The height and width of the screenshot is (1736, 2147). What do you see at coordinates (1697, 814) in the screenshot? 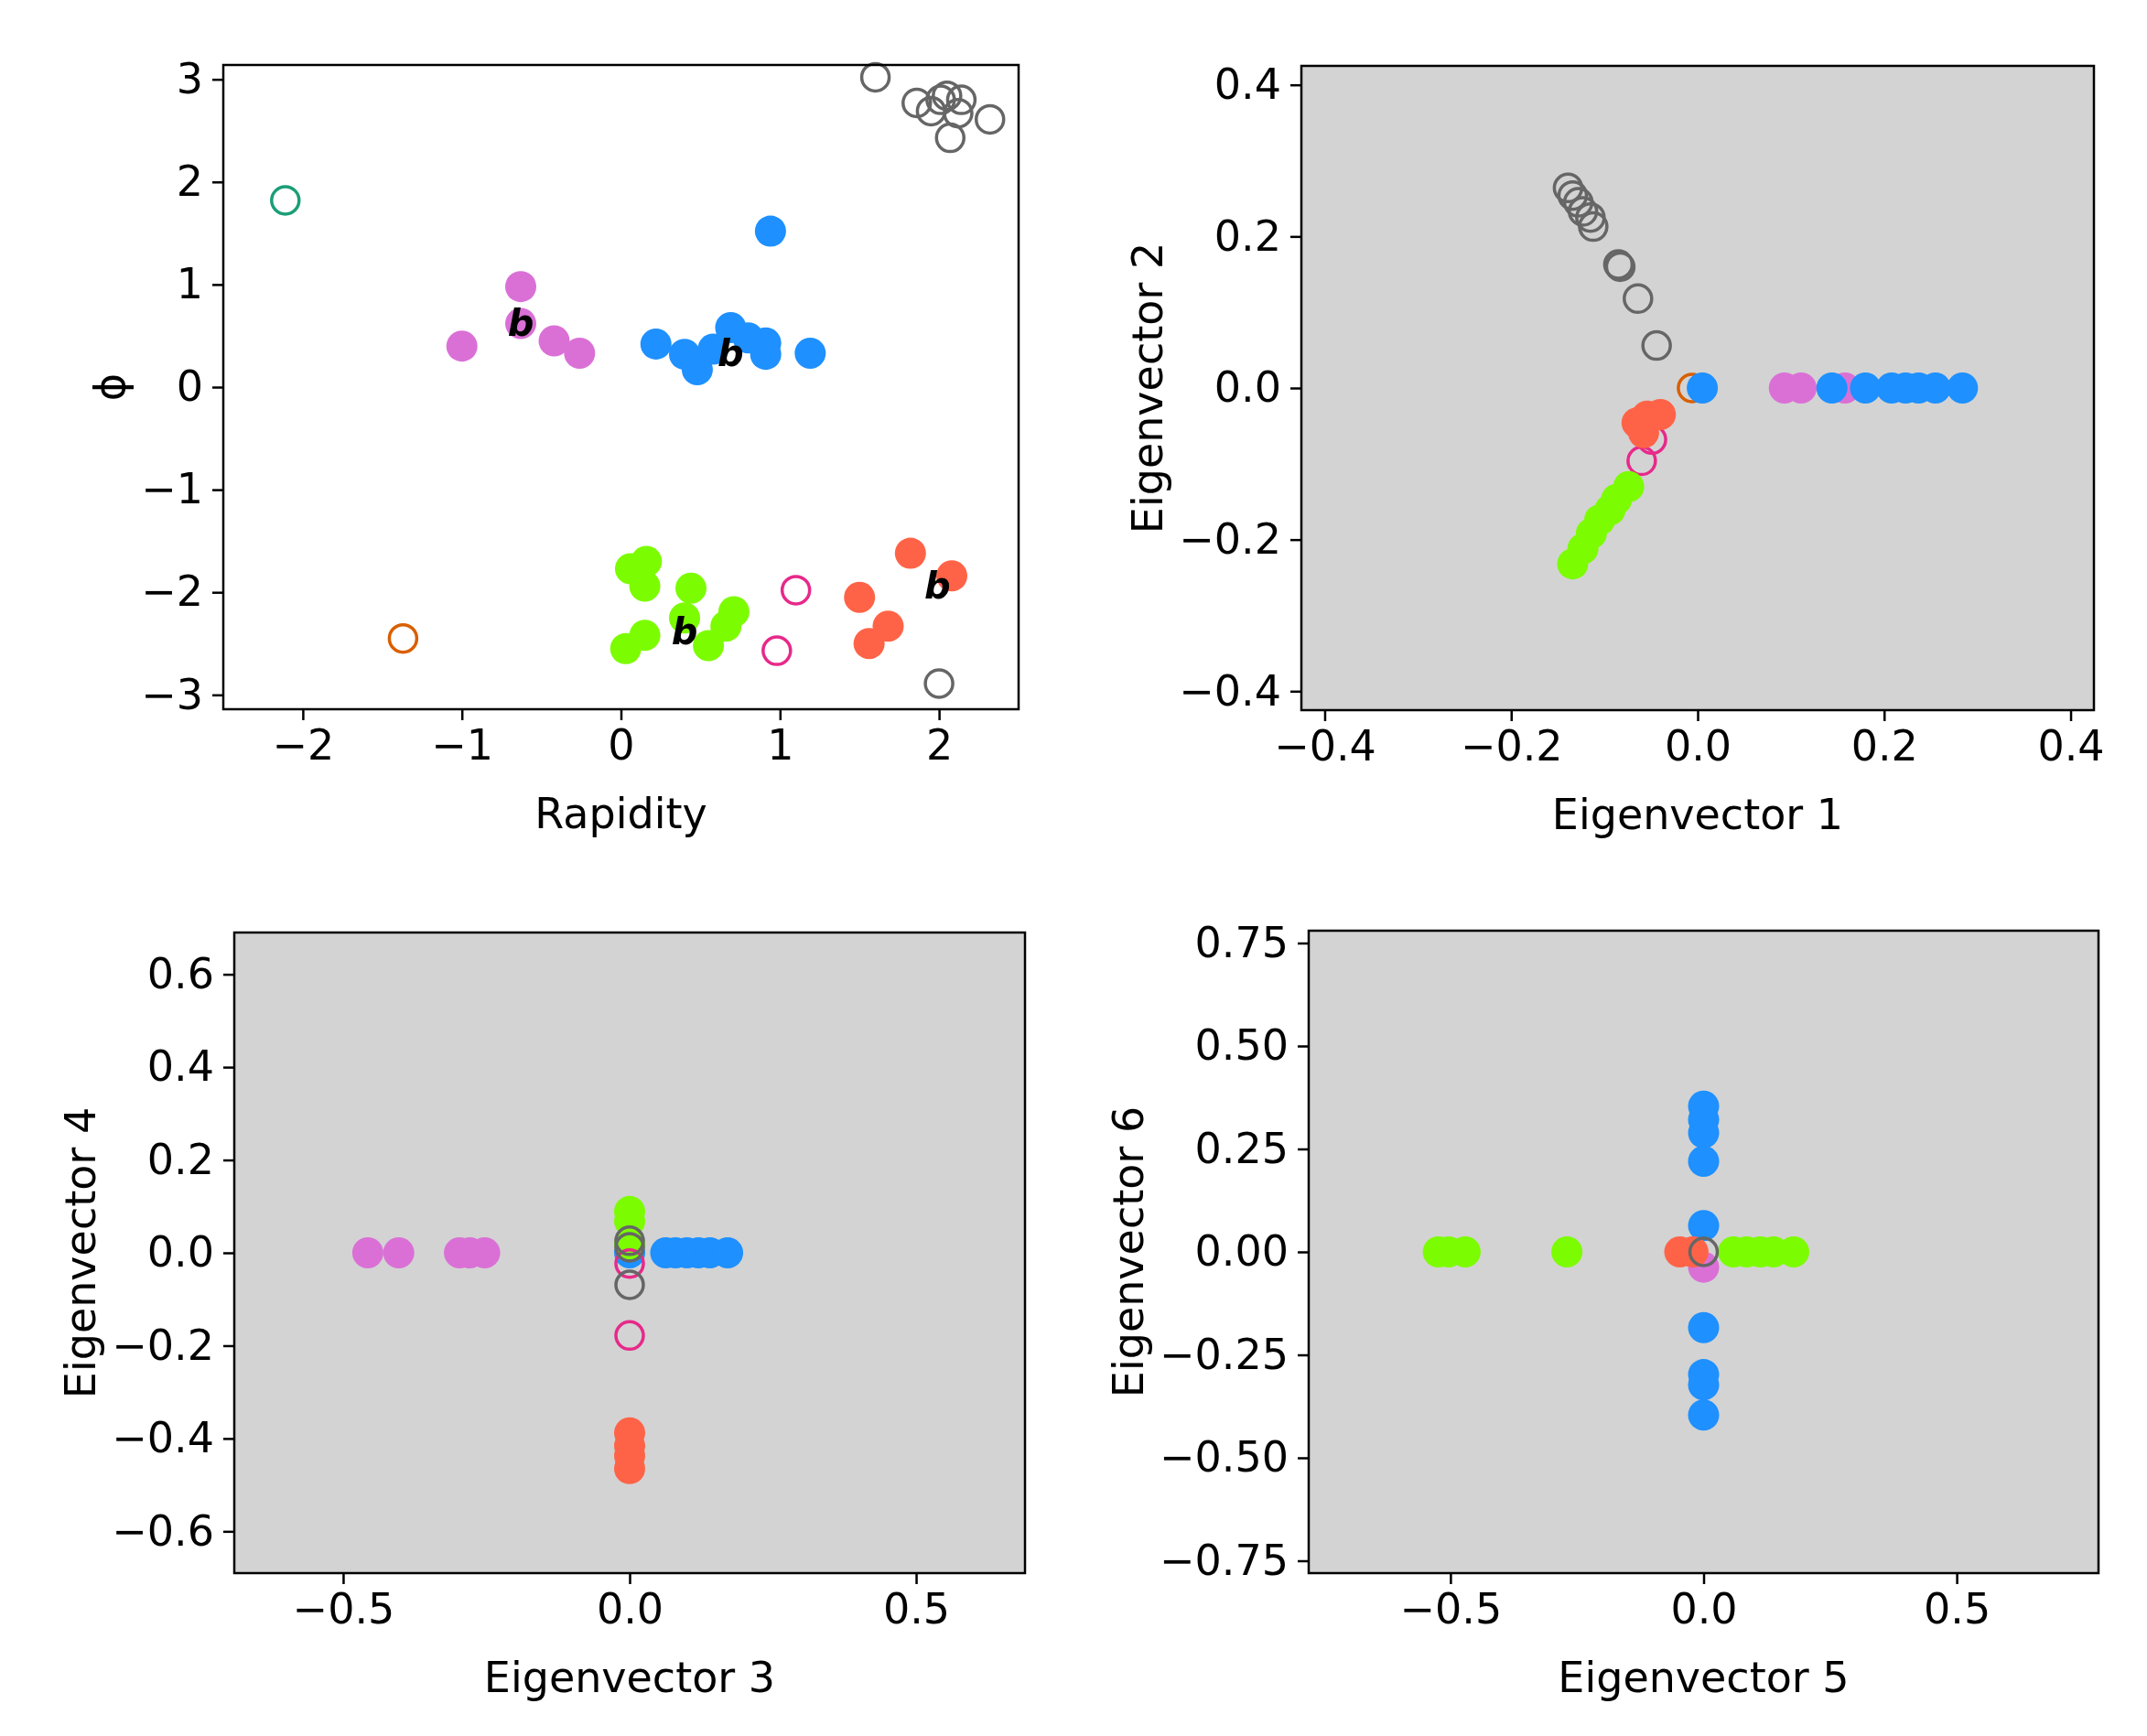
I see `x-axis-title: Eigenvector 1` at bounding box center [1697, 814].